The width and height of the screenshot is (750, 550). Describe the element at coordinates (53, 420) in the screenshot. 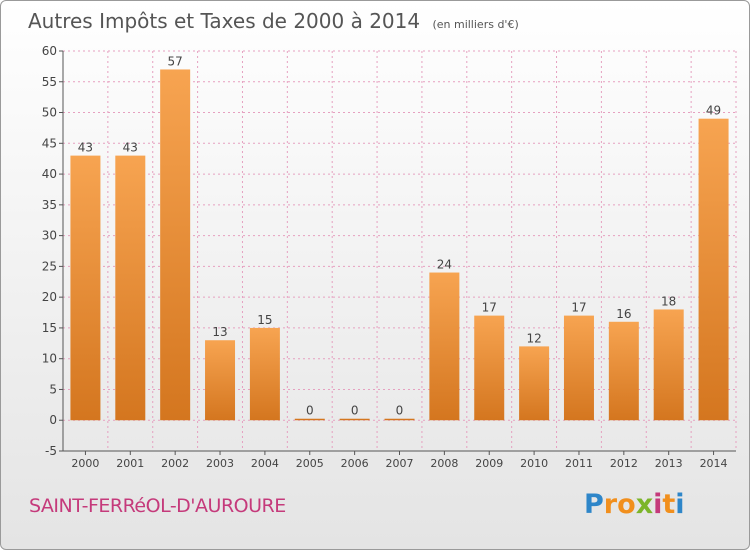

I see `y-tick-label: 0` at that location.